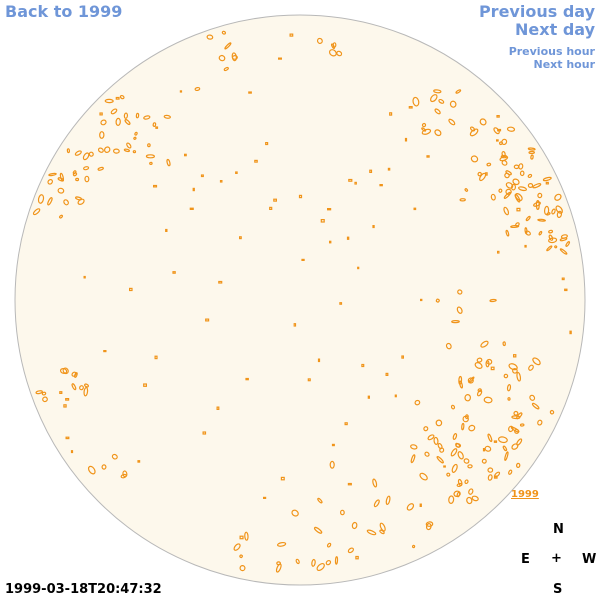 Image resolution: width=600 pixels, height=600 pixels. Describe the element at coordinates (525, 494) in the screenshot. I see `year-link: 1999` at that location.